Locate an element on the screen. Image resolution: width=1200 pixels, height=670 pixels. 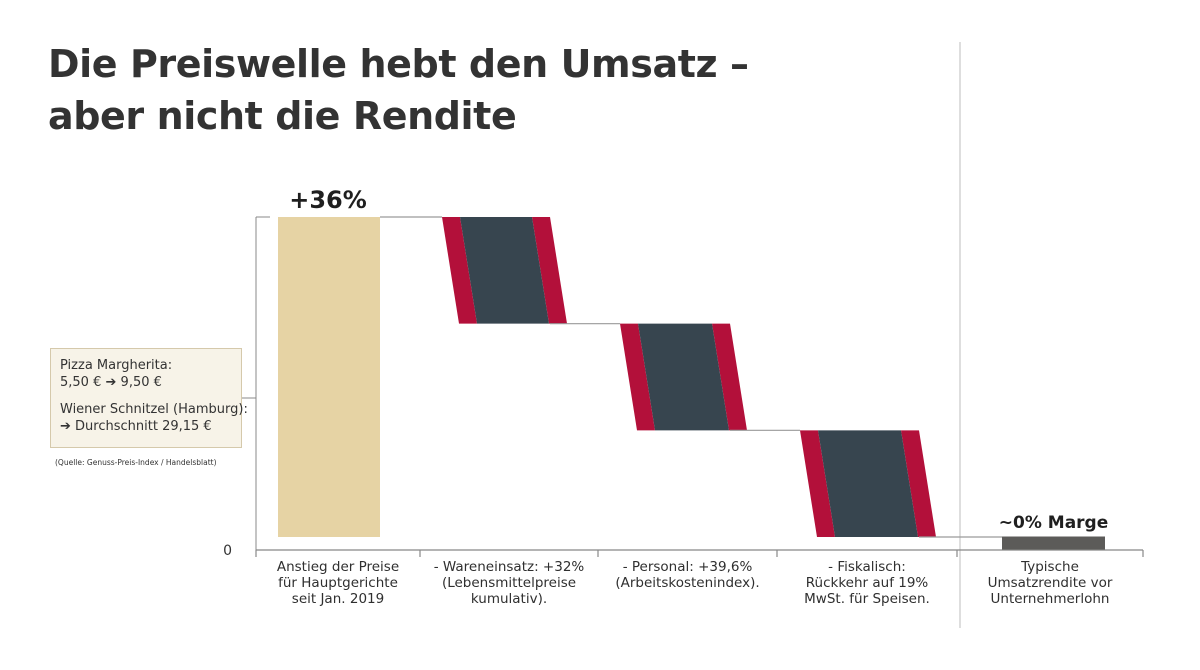
category-label-2-line-2: (Lebensmittelpreise is located at coordinates (509, 583).